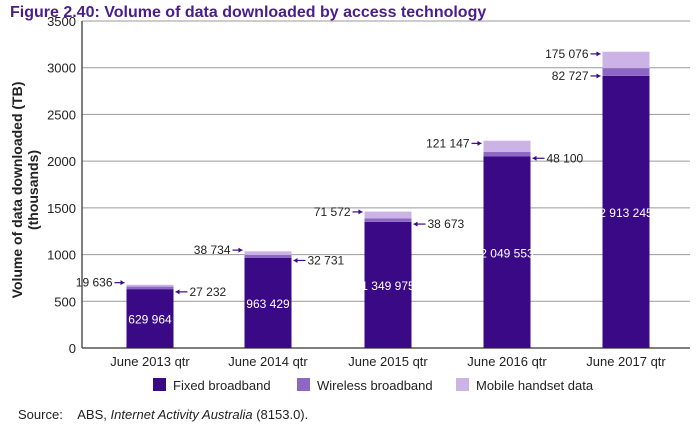  What do you see at coordinates (65, 301) in the screenshot?
I see `y-tick-label: 500` at bounding box center [65, 301].